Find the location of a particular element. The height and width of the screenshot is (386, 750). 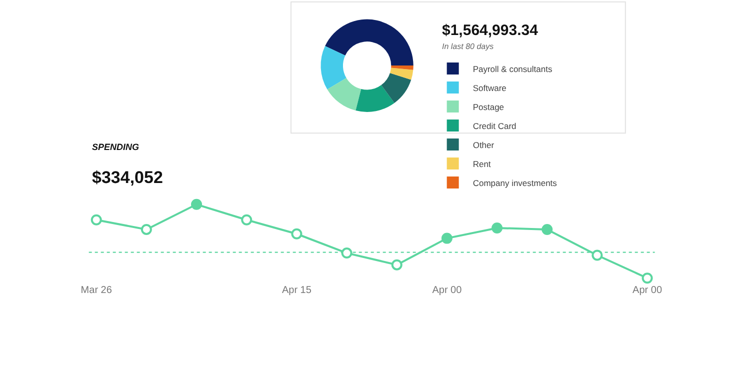

legend-label: Rent is located at coordinates (482, 163).